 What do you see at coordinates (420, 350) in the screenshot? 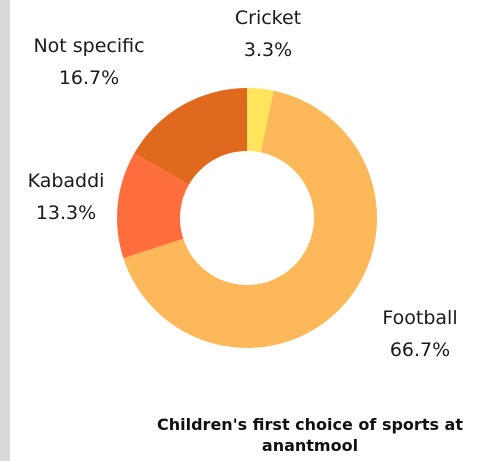
I see `slice-value-football: 66.7%` at bounding box center [420, 350].